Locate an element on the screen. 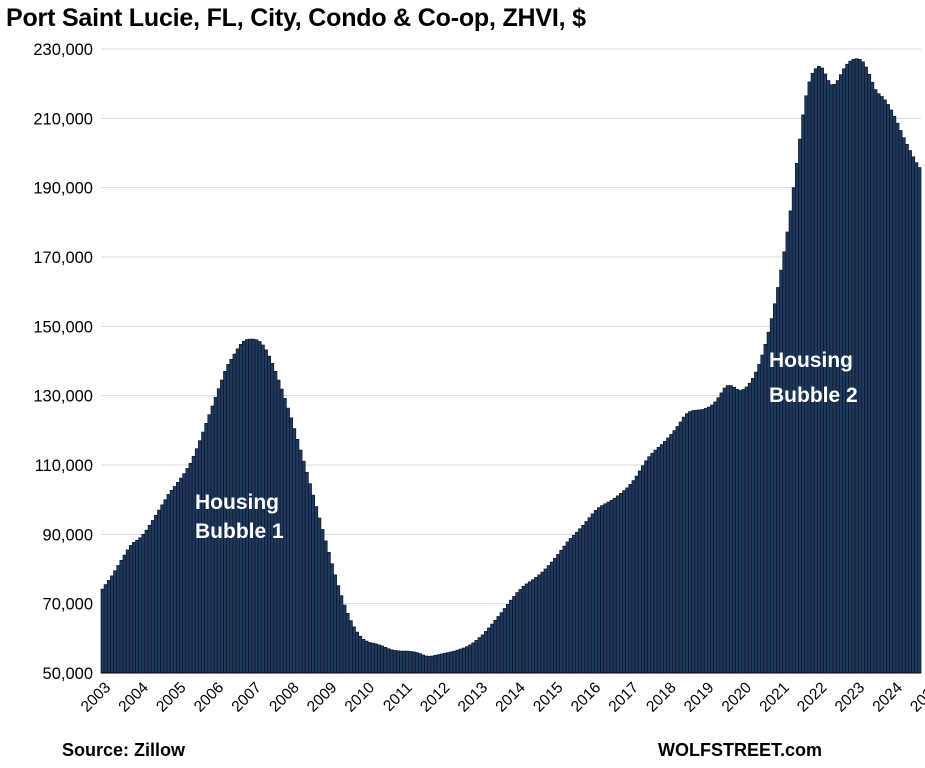 The width and height of the screenshot is (925, 768). y-tick-label: 190,000 is located at coordinates (63, 189).